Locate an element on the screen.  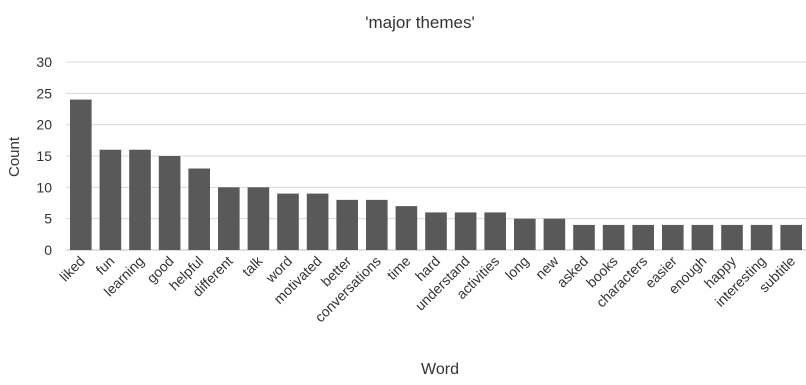
y-tick-label: 5 is located at coordinates (48, 219).